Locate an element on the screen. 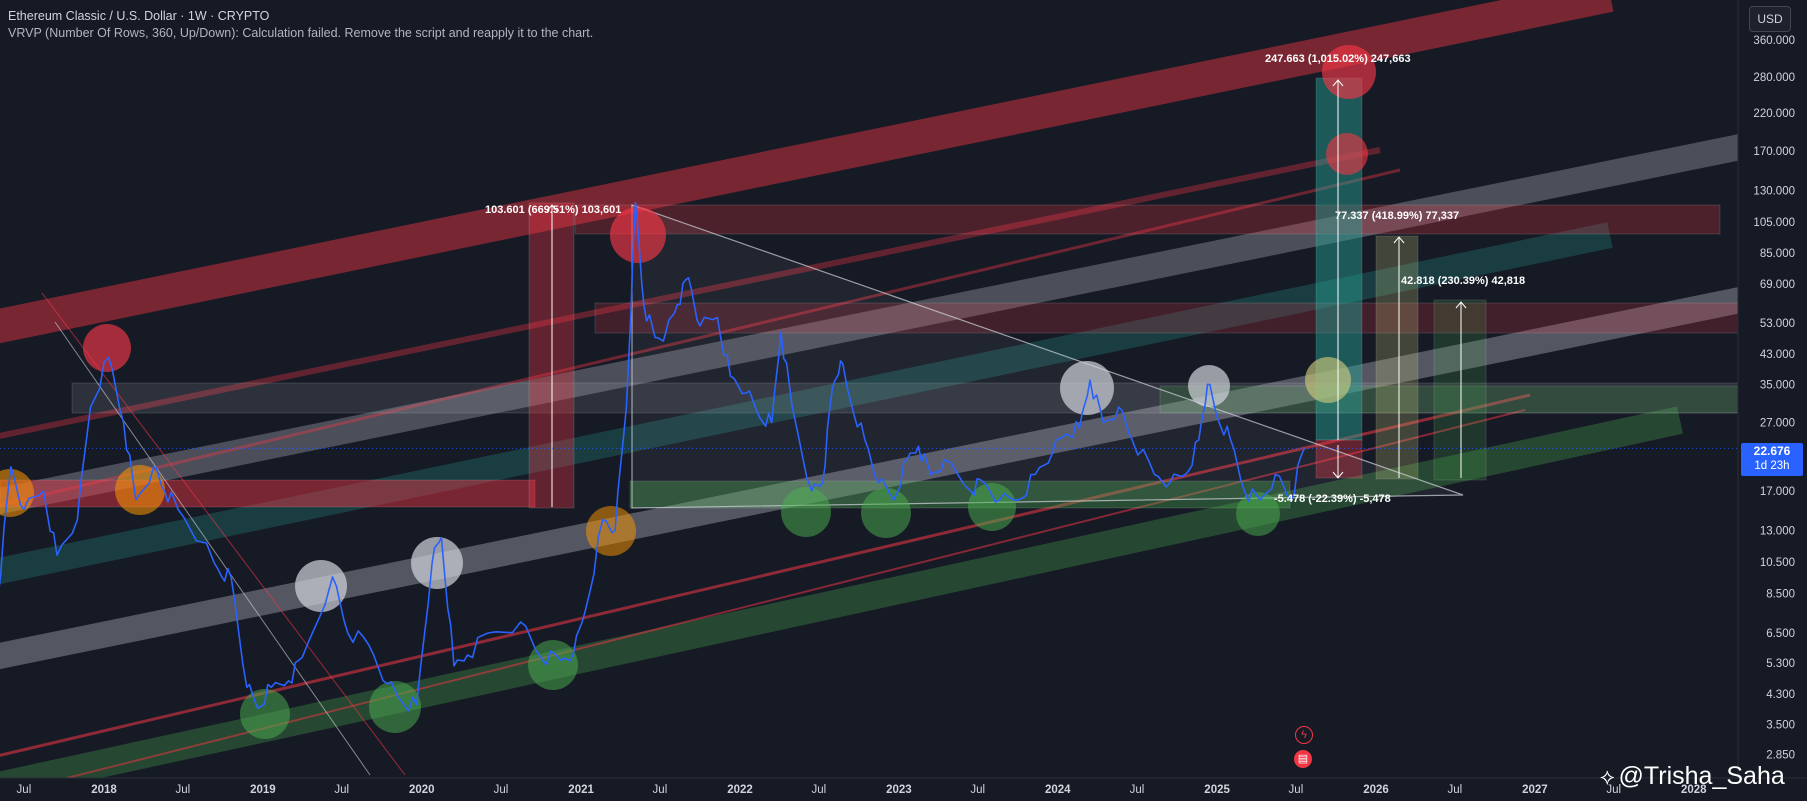 The width and height of the screenshot is (1807, 801). time-axis-bg is located at coordinates (903, 789).